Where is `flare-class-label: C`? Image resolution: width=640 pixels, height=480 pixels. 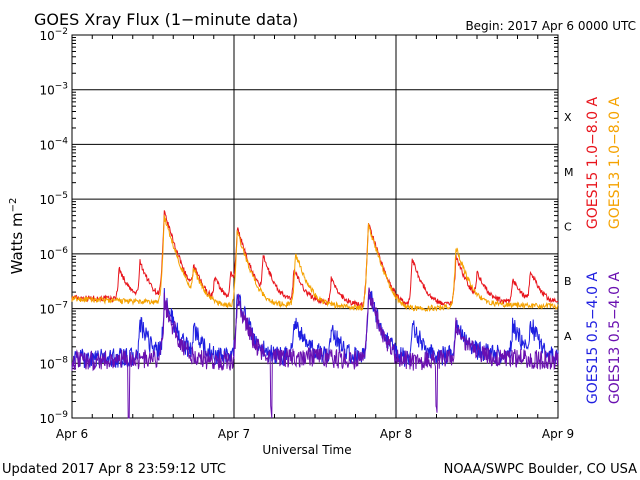
flare-class-label: C is located at coordinates (568, 227).